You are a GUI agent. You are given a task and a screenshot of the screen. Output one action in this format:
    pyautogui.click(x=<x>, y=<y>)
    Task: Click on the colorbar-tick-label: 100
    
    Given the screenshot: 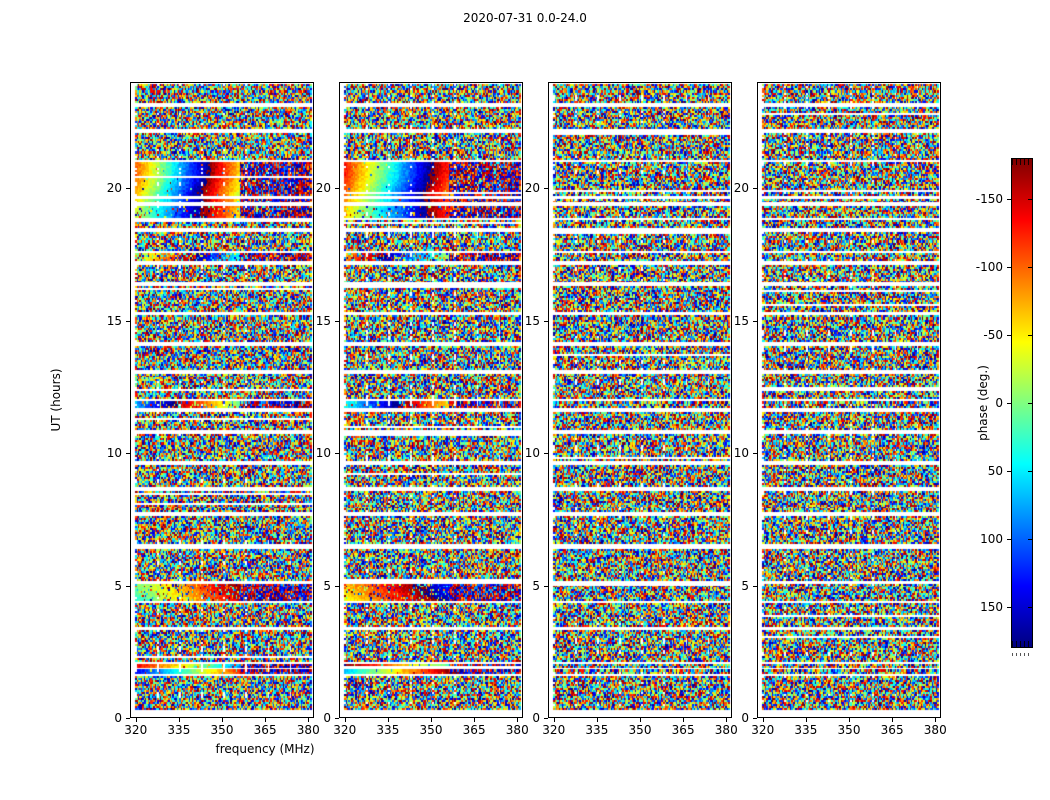 What is the action you would take?
    pyautogui.click(x=991, y=539)
    